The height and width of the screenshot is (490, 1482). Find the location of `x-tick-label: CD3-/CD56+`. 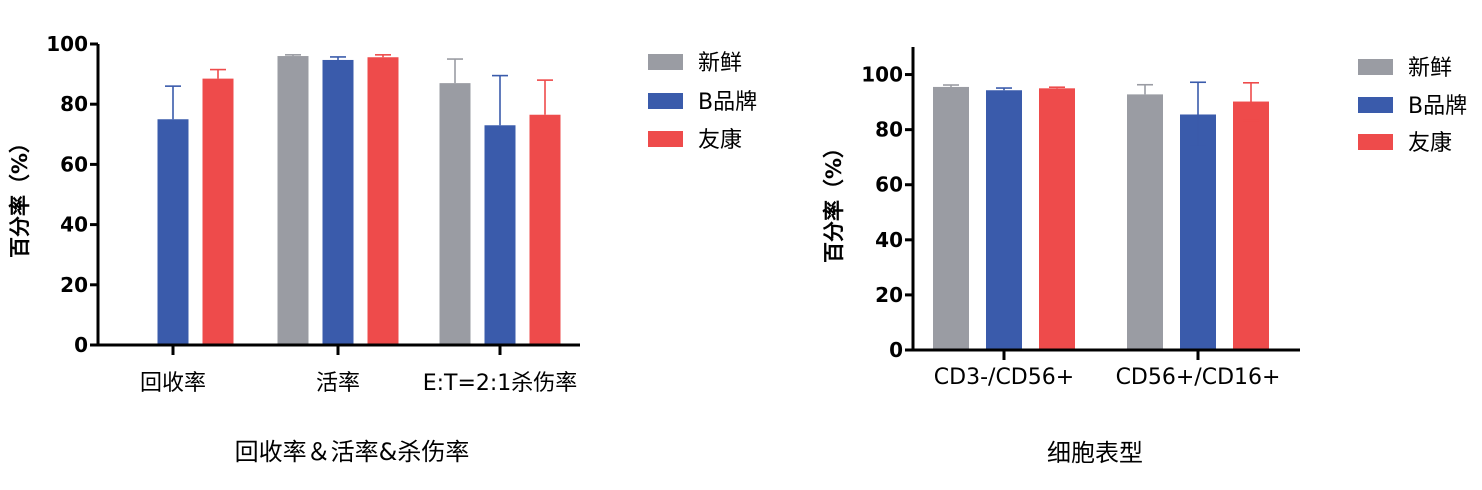

x-tick-label: CD3-/CD56+ is located at coordinates (1004, 377).